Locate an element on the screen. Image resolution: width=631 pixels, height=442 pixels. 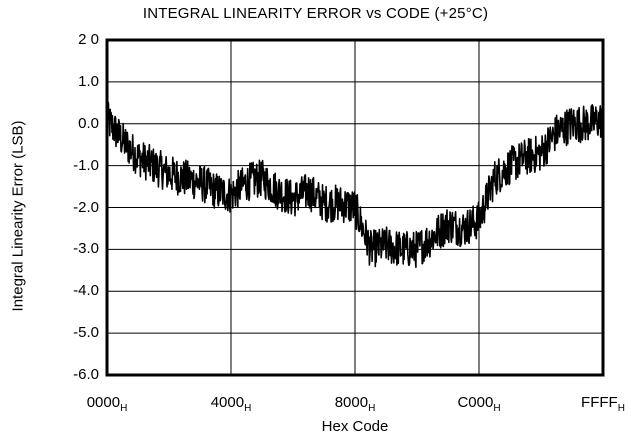
y-axis-label: Integral Linearity Error (LSB) is located at coordinates (18, 216).